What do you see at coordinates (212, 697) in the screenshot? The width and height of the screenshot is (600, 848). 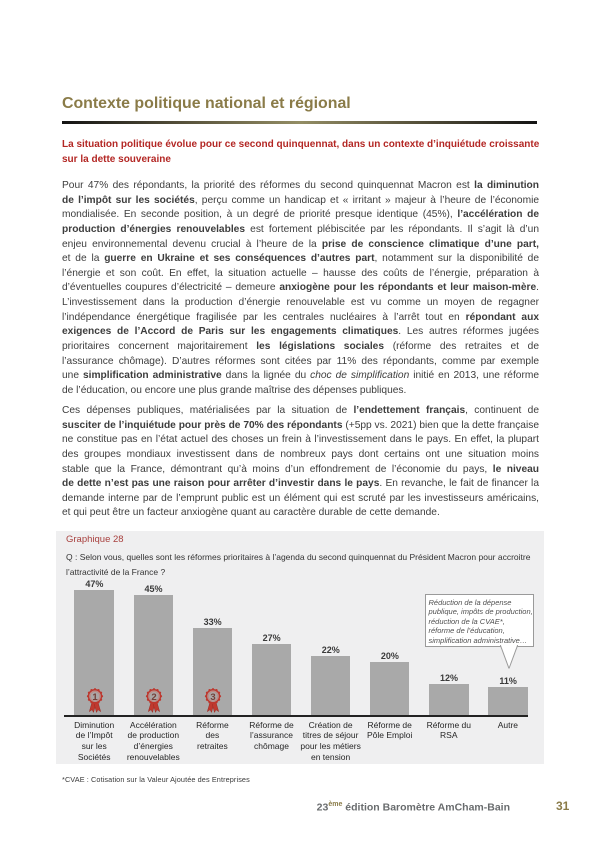 I see `svg-text: 3` at bounding box center [212, 697].